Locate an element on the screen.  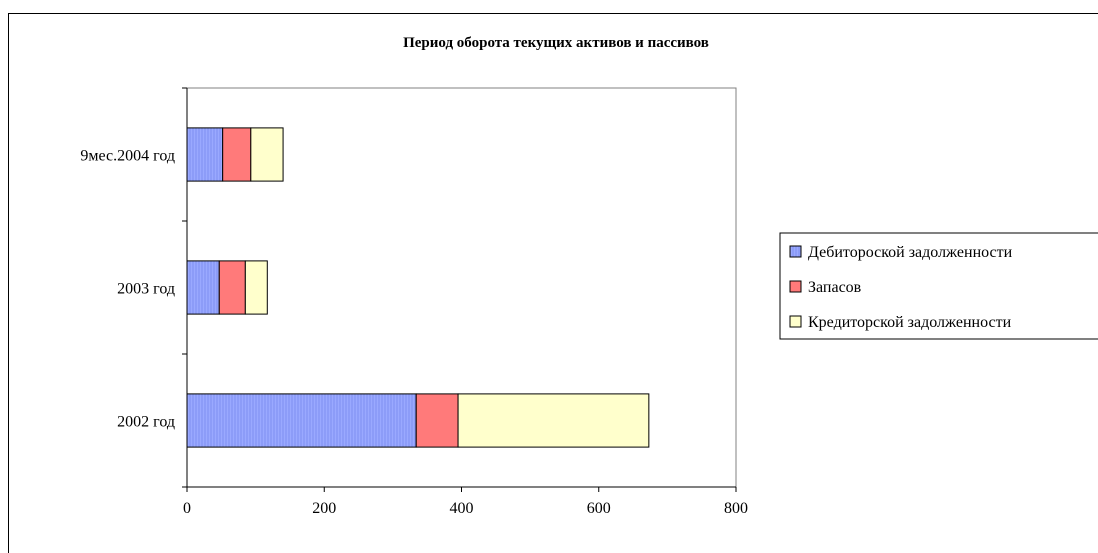
x-ticks-group: 0 200 400 600 800 is located at coordinates (465, 502).